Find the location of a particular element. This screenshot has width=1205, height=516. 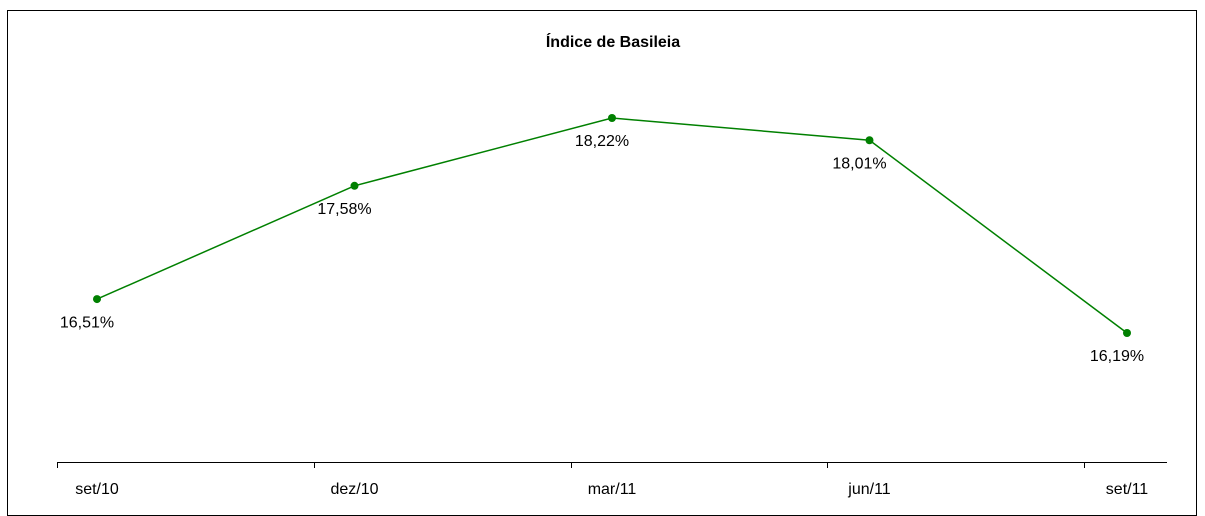

x-tick-label: jun/11 is located at coordinates (869, 489).